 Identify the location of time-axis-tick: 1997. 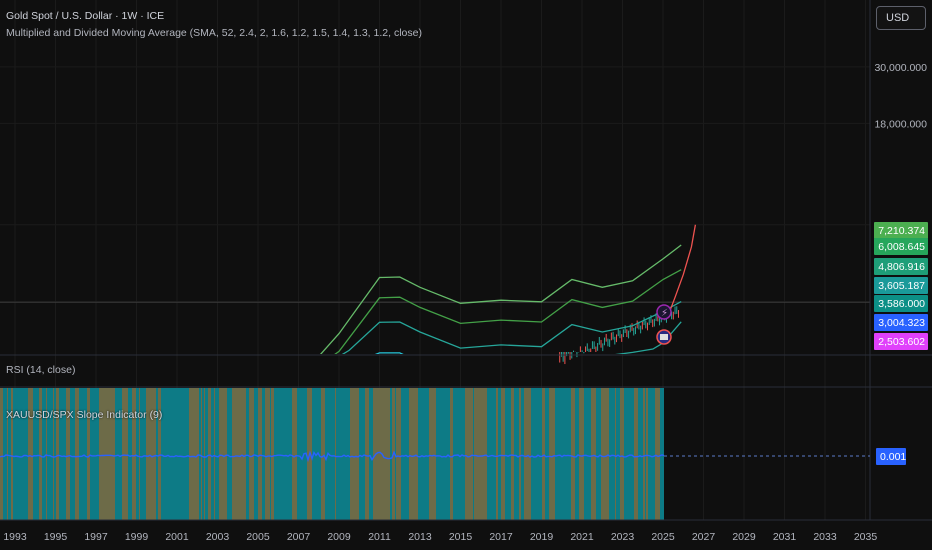
(96, 537).